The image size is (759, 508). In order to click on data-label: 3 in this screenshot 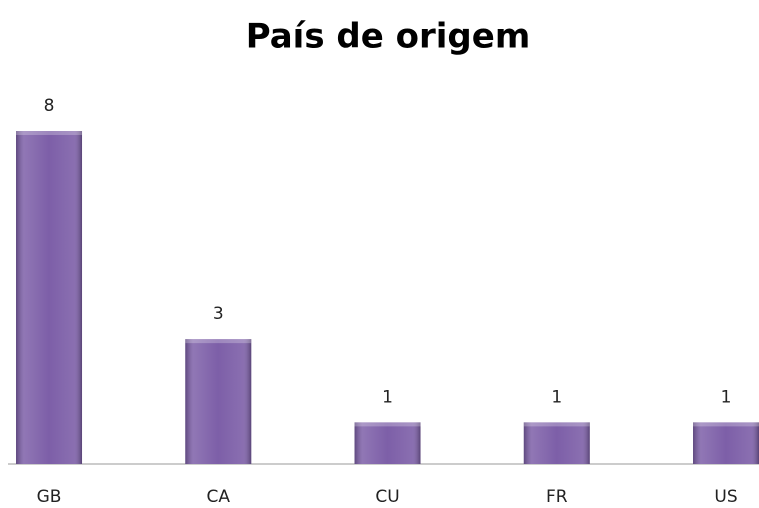, I will do `click(218, 314)`.